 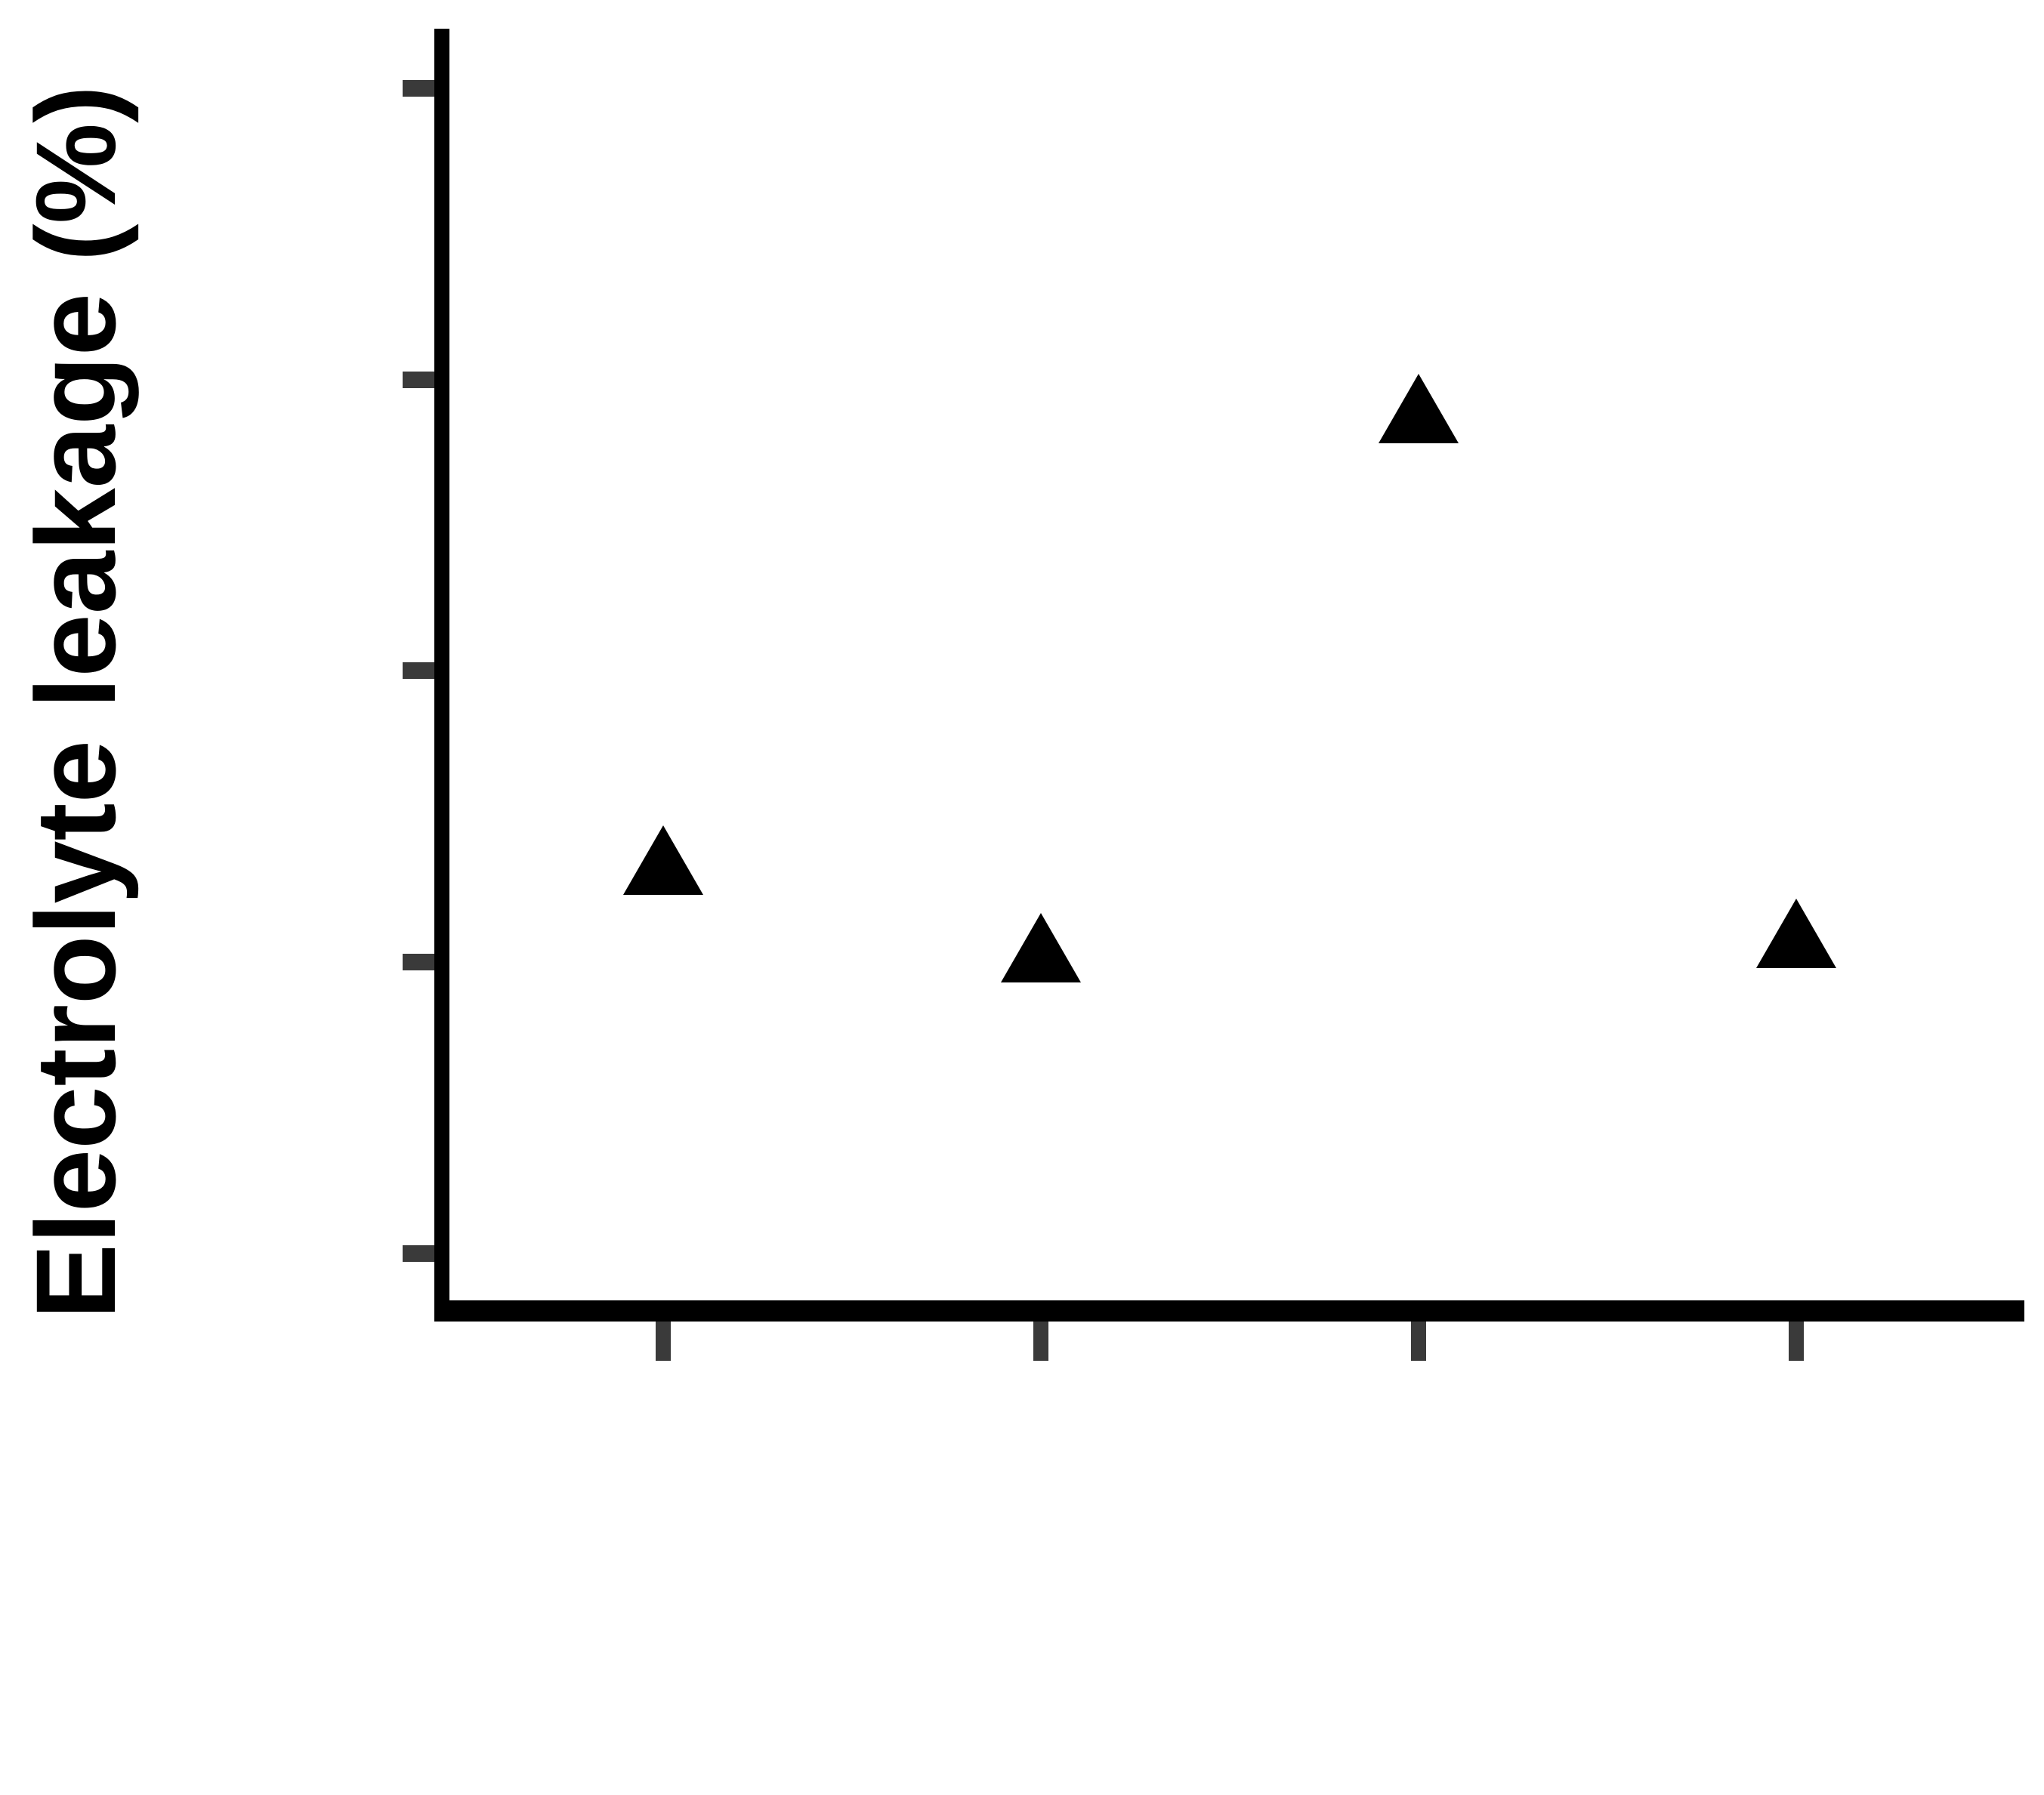 I want to click on y-axis-title: Electrolyte leakage (%), so click(x=75, y=702).